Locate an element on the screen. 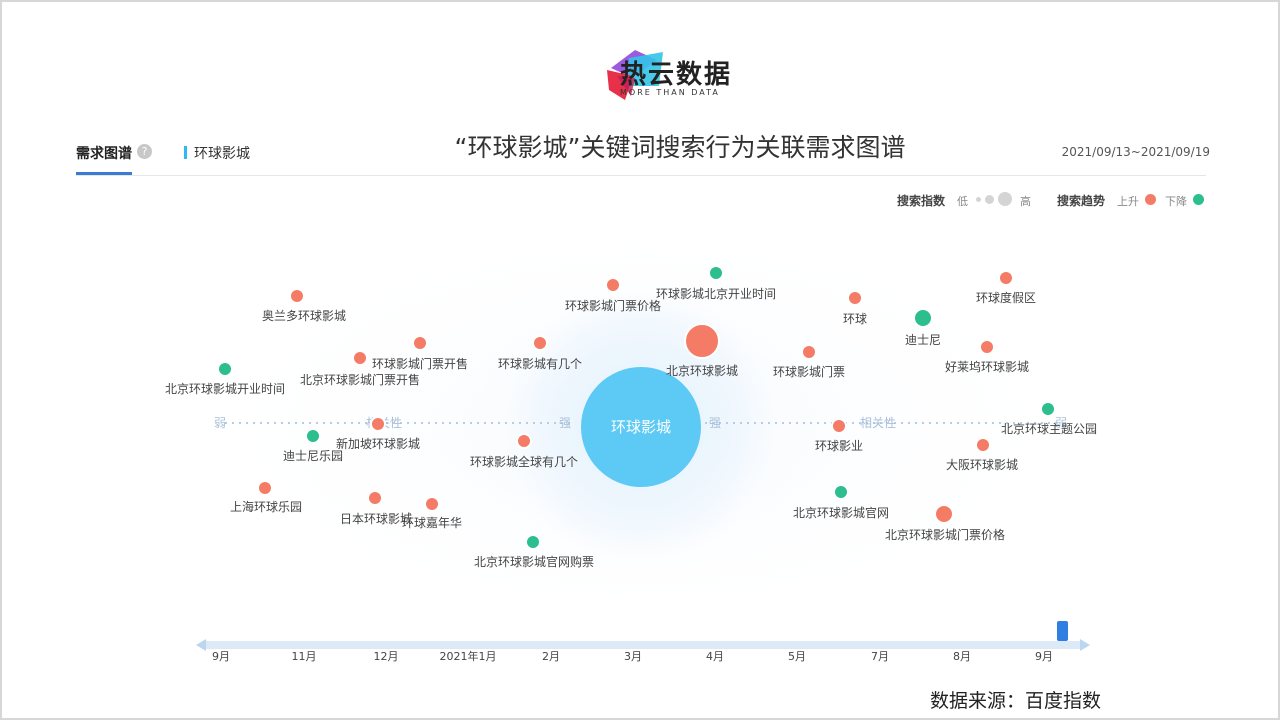  node-label: 北京环球影城官网 is located at coordinates (841, 512).